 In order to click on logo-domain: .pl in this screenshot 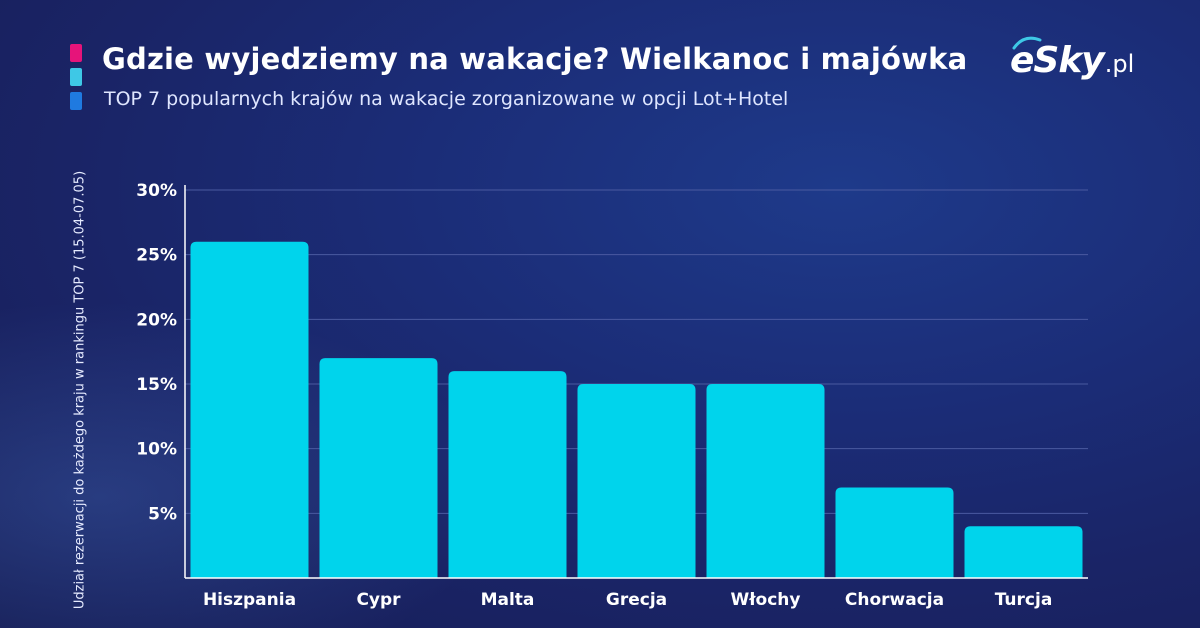, I will do `click(1119, 64)`.